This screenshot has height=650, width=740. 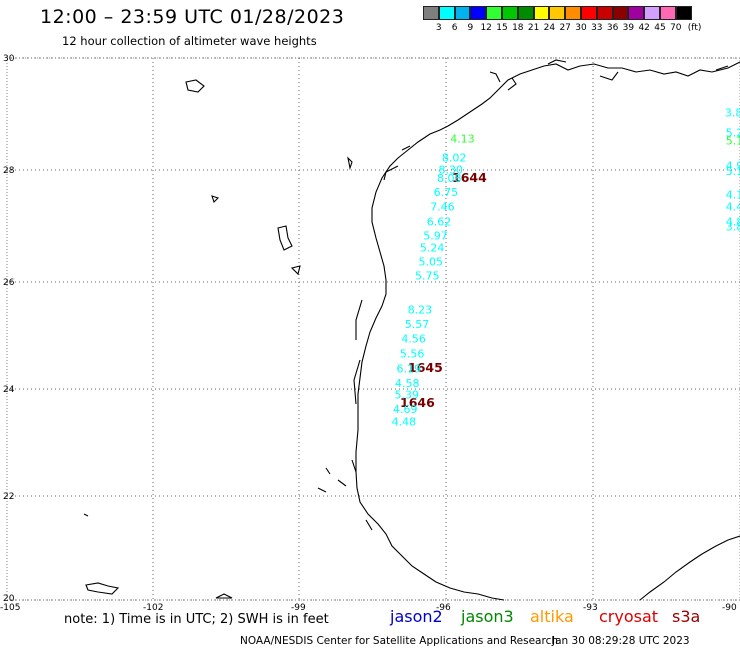 I want to click on wave-height-value: 5.97, so click(x=435, y=236).